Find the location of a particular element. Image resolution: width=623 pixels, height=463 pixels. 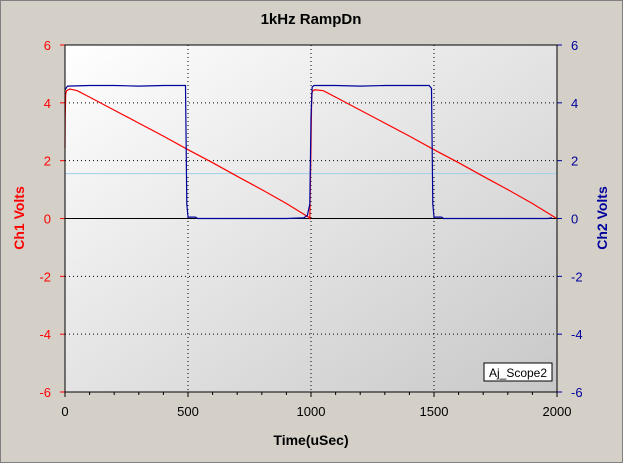

right-tick-label: -6 is located at coordinates (577, 392).